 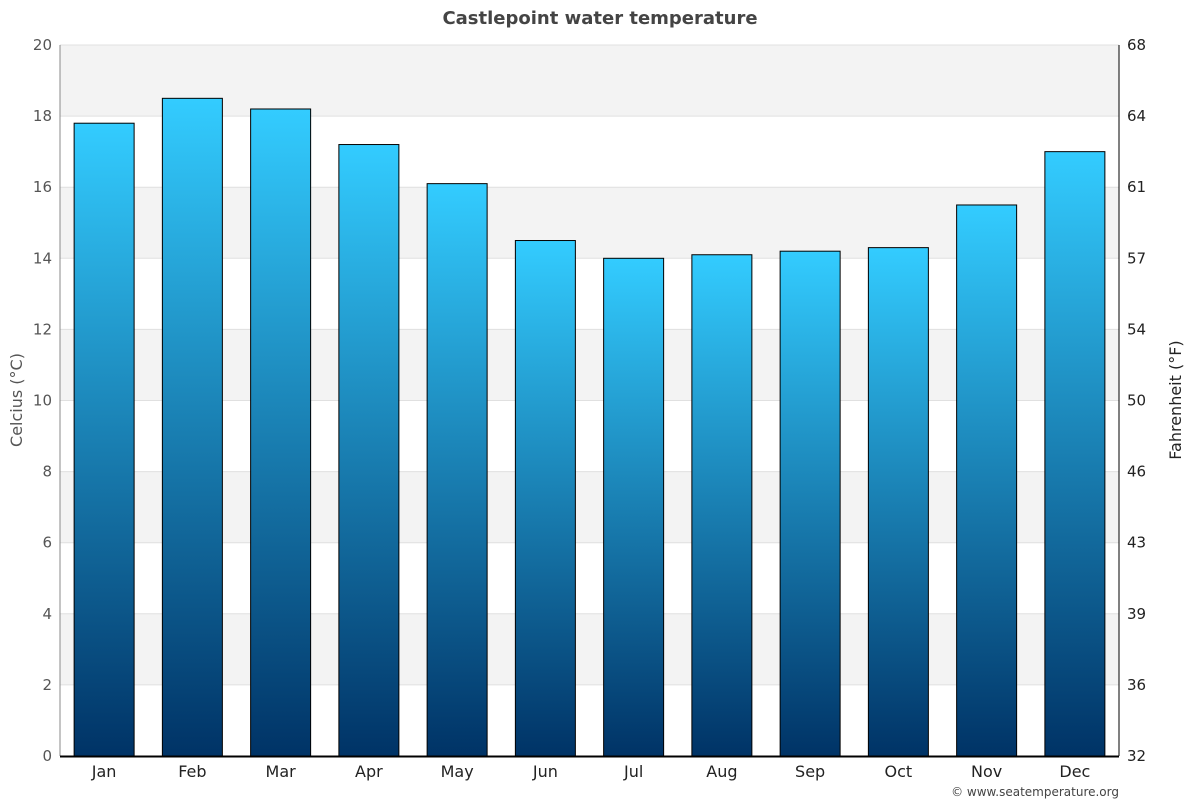 What do you see at coordinates (1175, 399) in the screenshot?
I see `y2-axis-label: Fahrenheit (°F)` at bounding box center [1175, 399].